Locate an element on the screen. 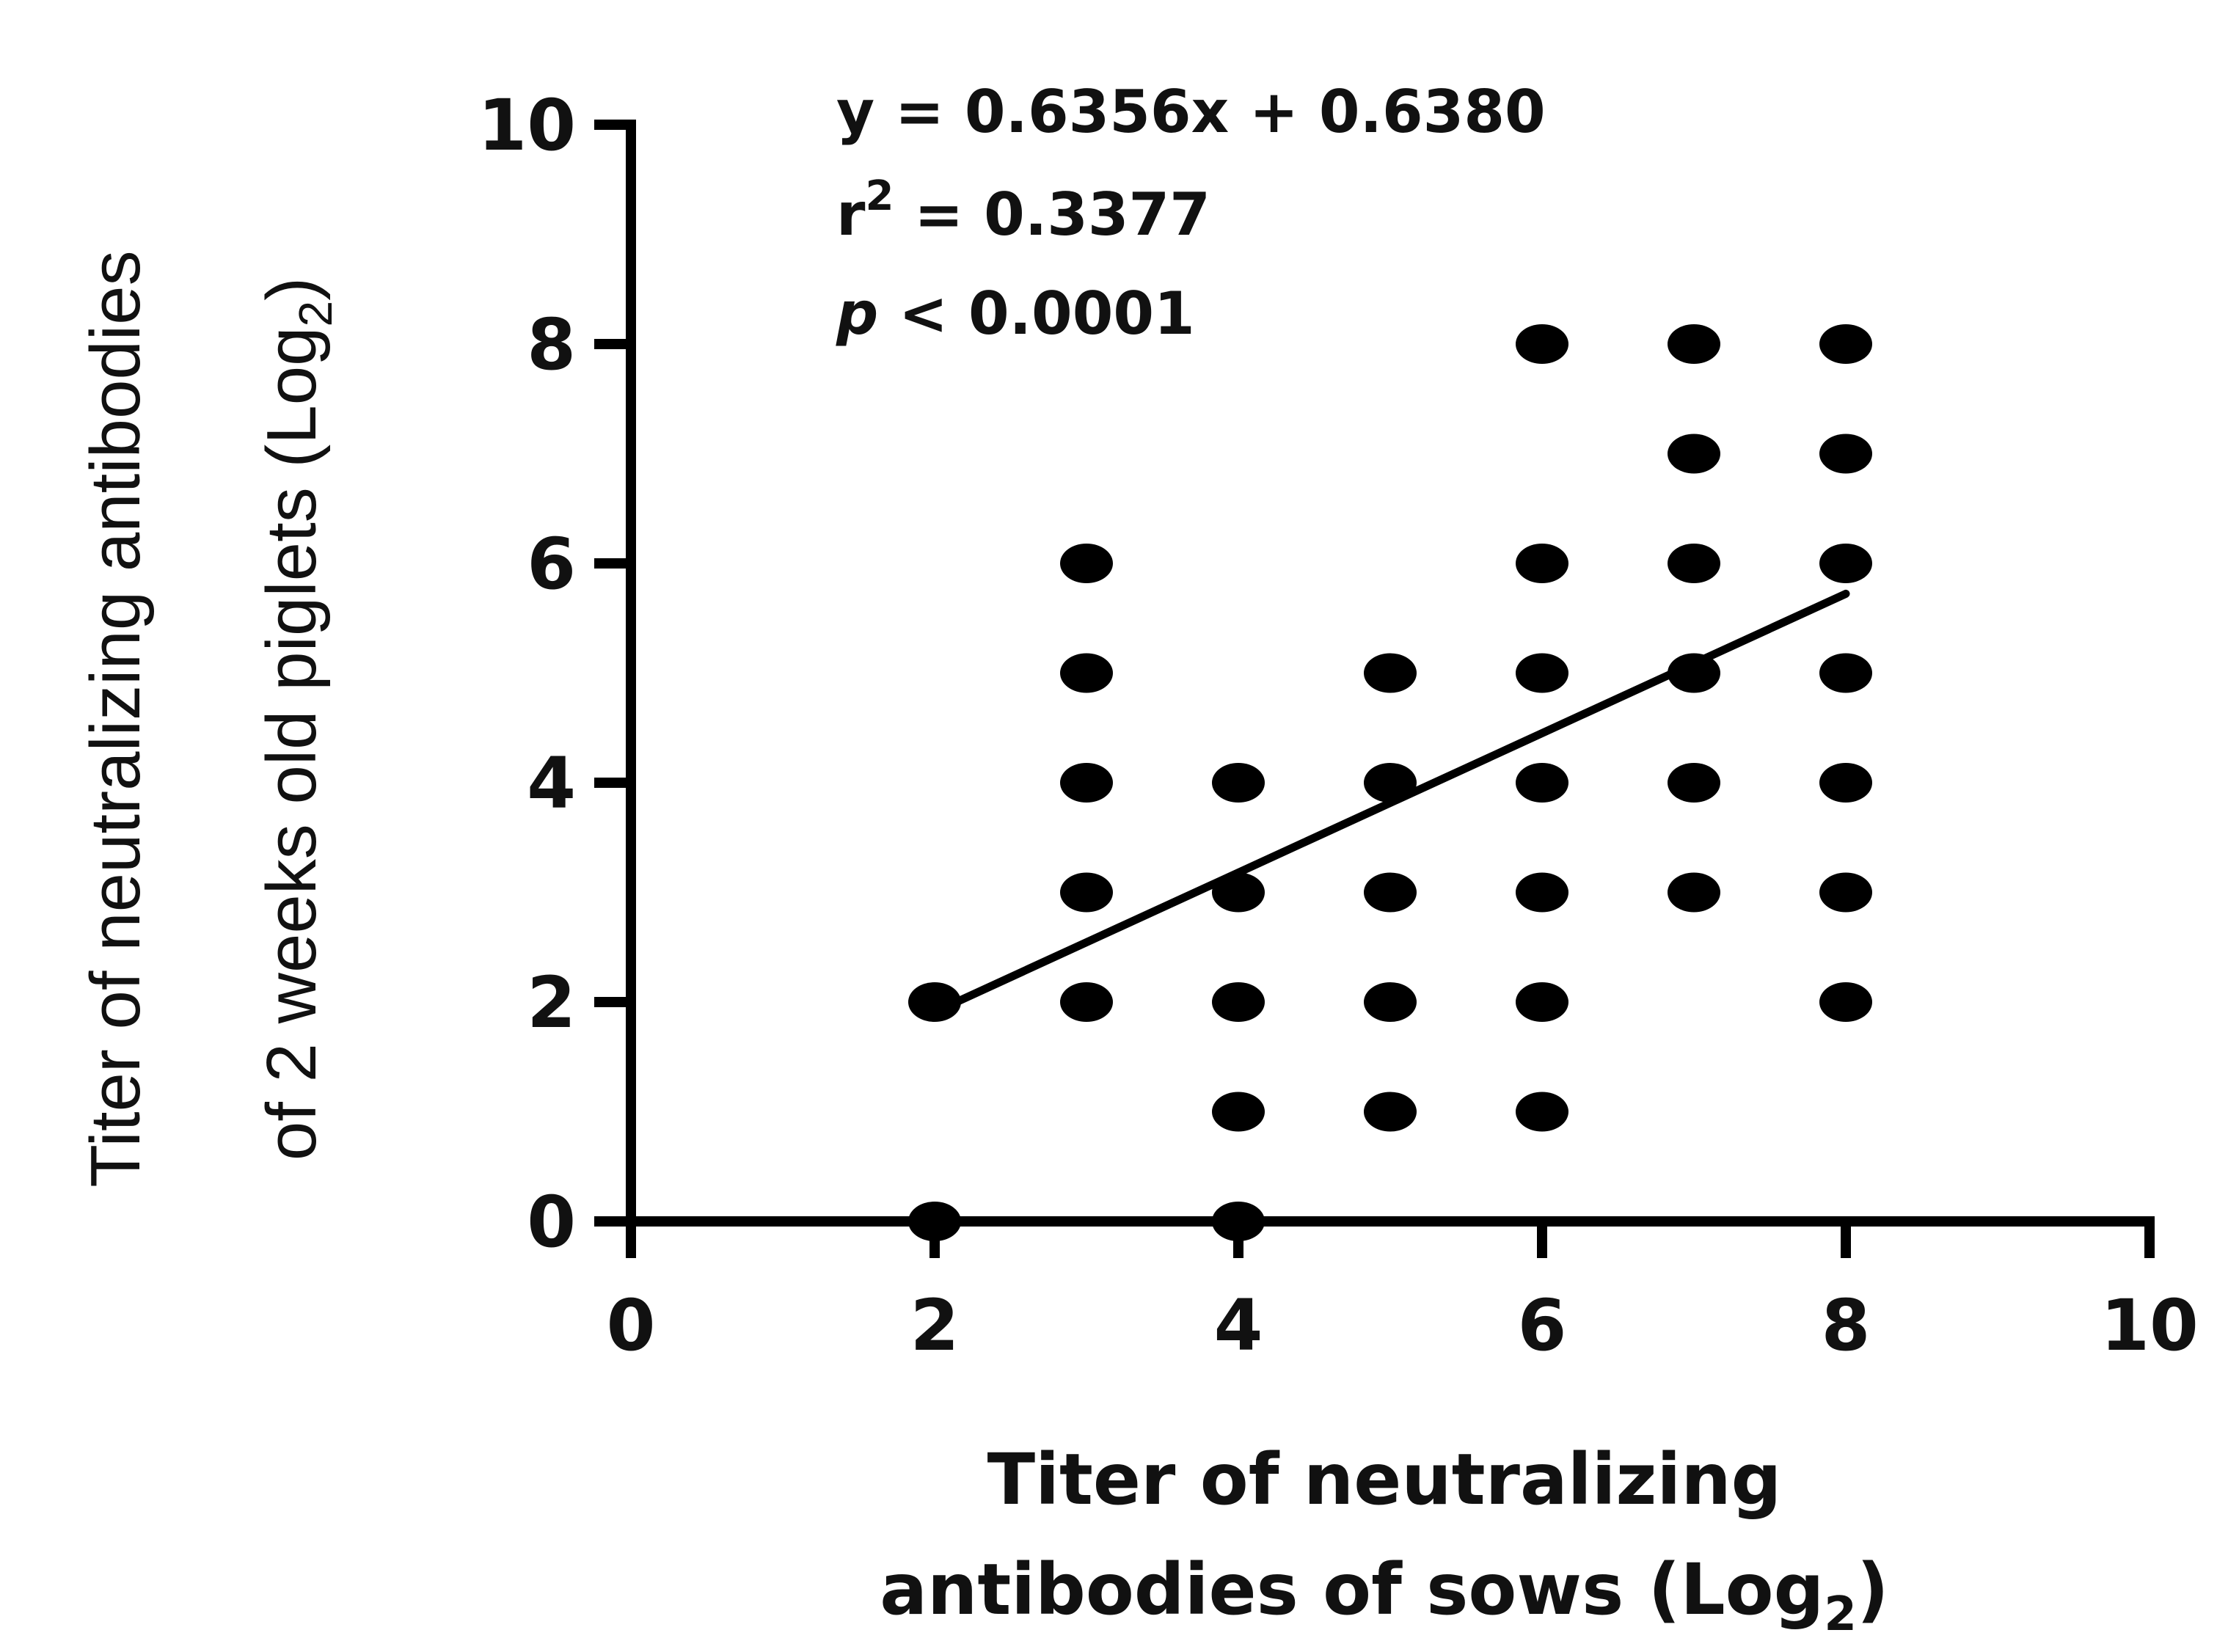 This screenshot has height=1652, width=2217. p-value: p < 0.0001 is located at coordinates (1015, 313).